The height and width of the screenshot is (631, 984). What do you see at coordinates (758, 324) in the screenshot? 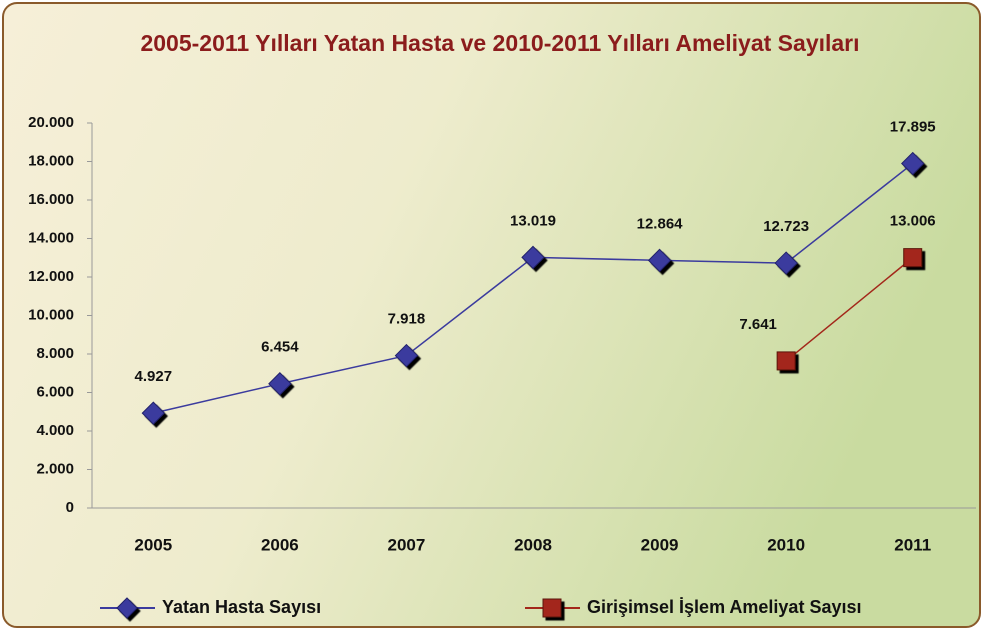
I see `data-label: 7.641` at bounding box center [758, 324].